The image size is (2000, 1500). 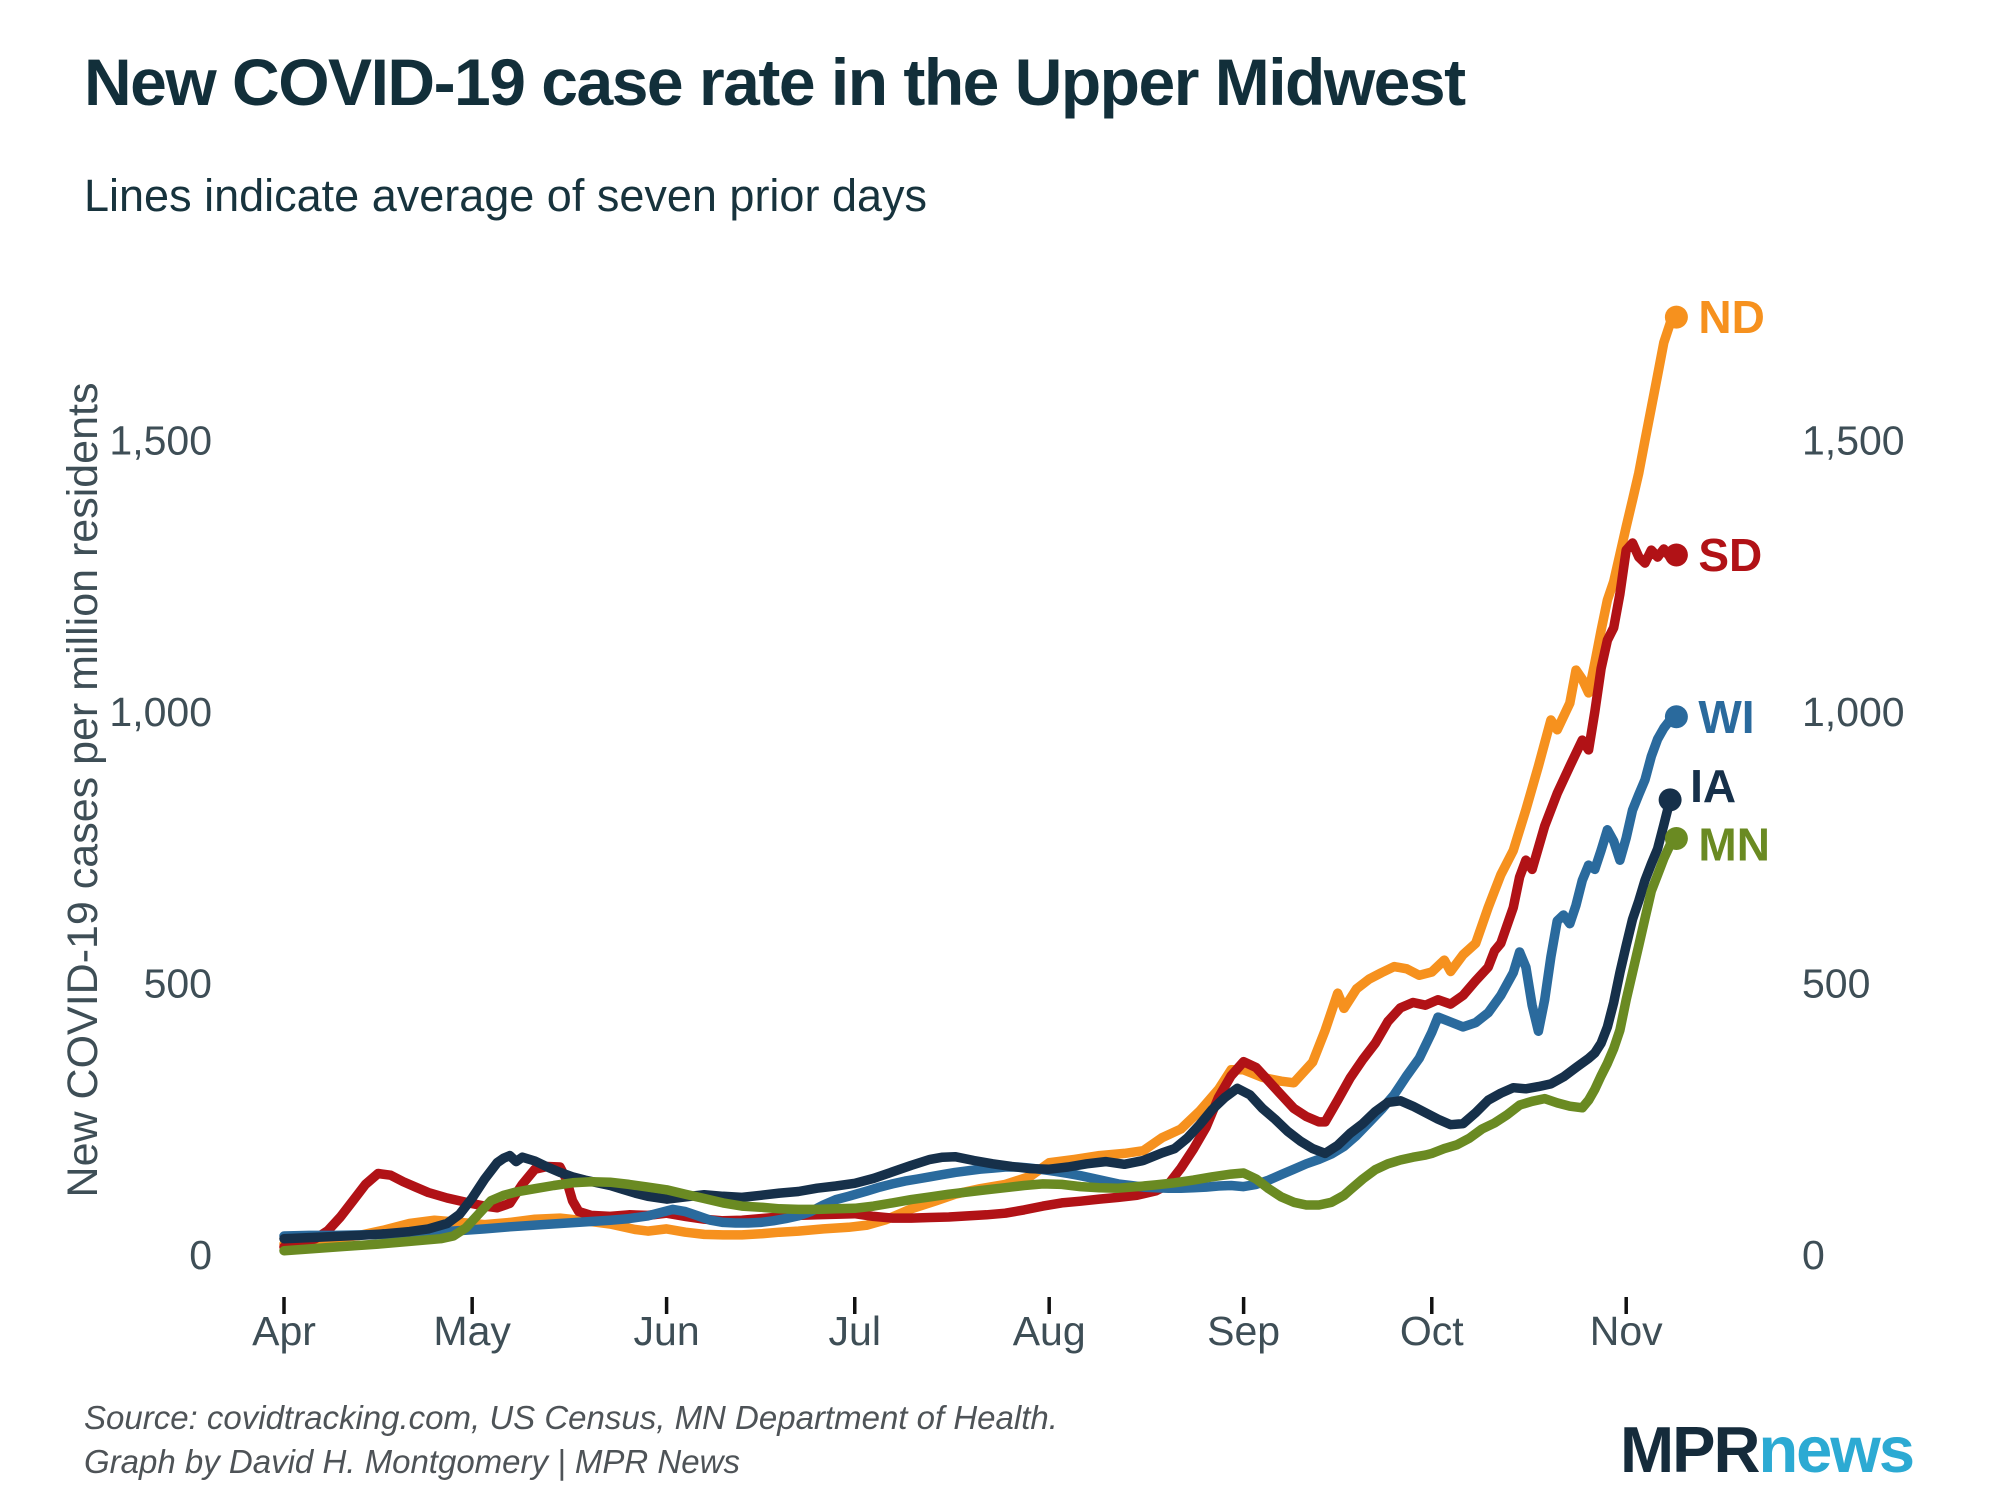 What do you see at coordinates (1432, 1331) in the screenshot?
I see `x-tick-label-oct: Oct` at bounding box center [1432, 1331].